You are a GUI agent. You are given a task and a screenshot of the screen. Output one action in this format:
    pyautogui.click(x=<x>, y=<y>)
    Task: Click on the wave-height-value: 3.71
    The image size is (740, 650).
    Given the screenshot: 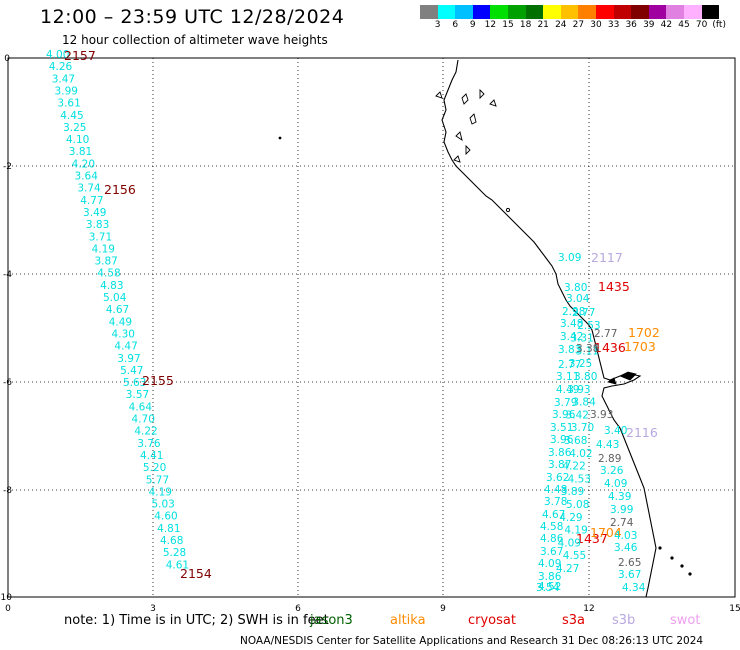 What is the action you would take?
    pyautogui.click(x=100, y=237)
    